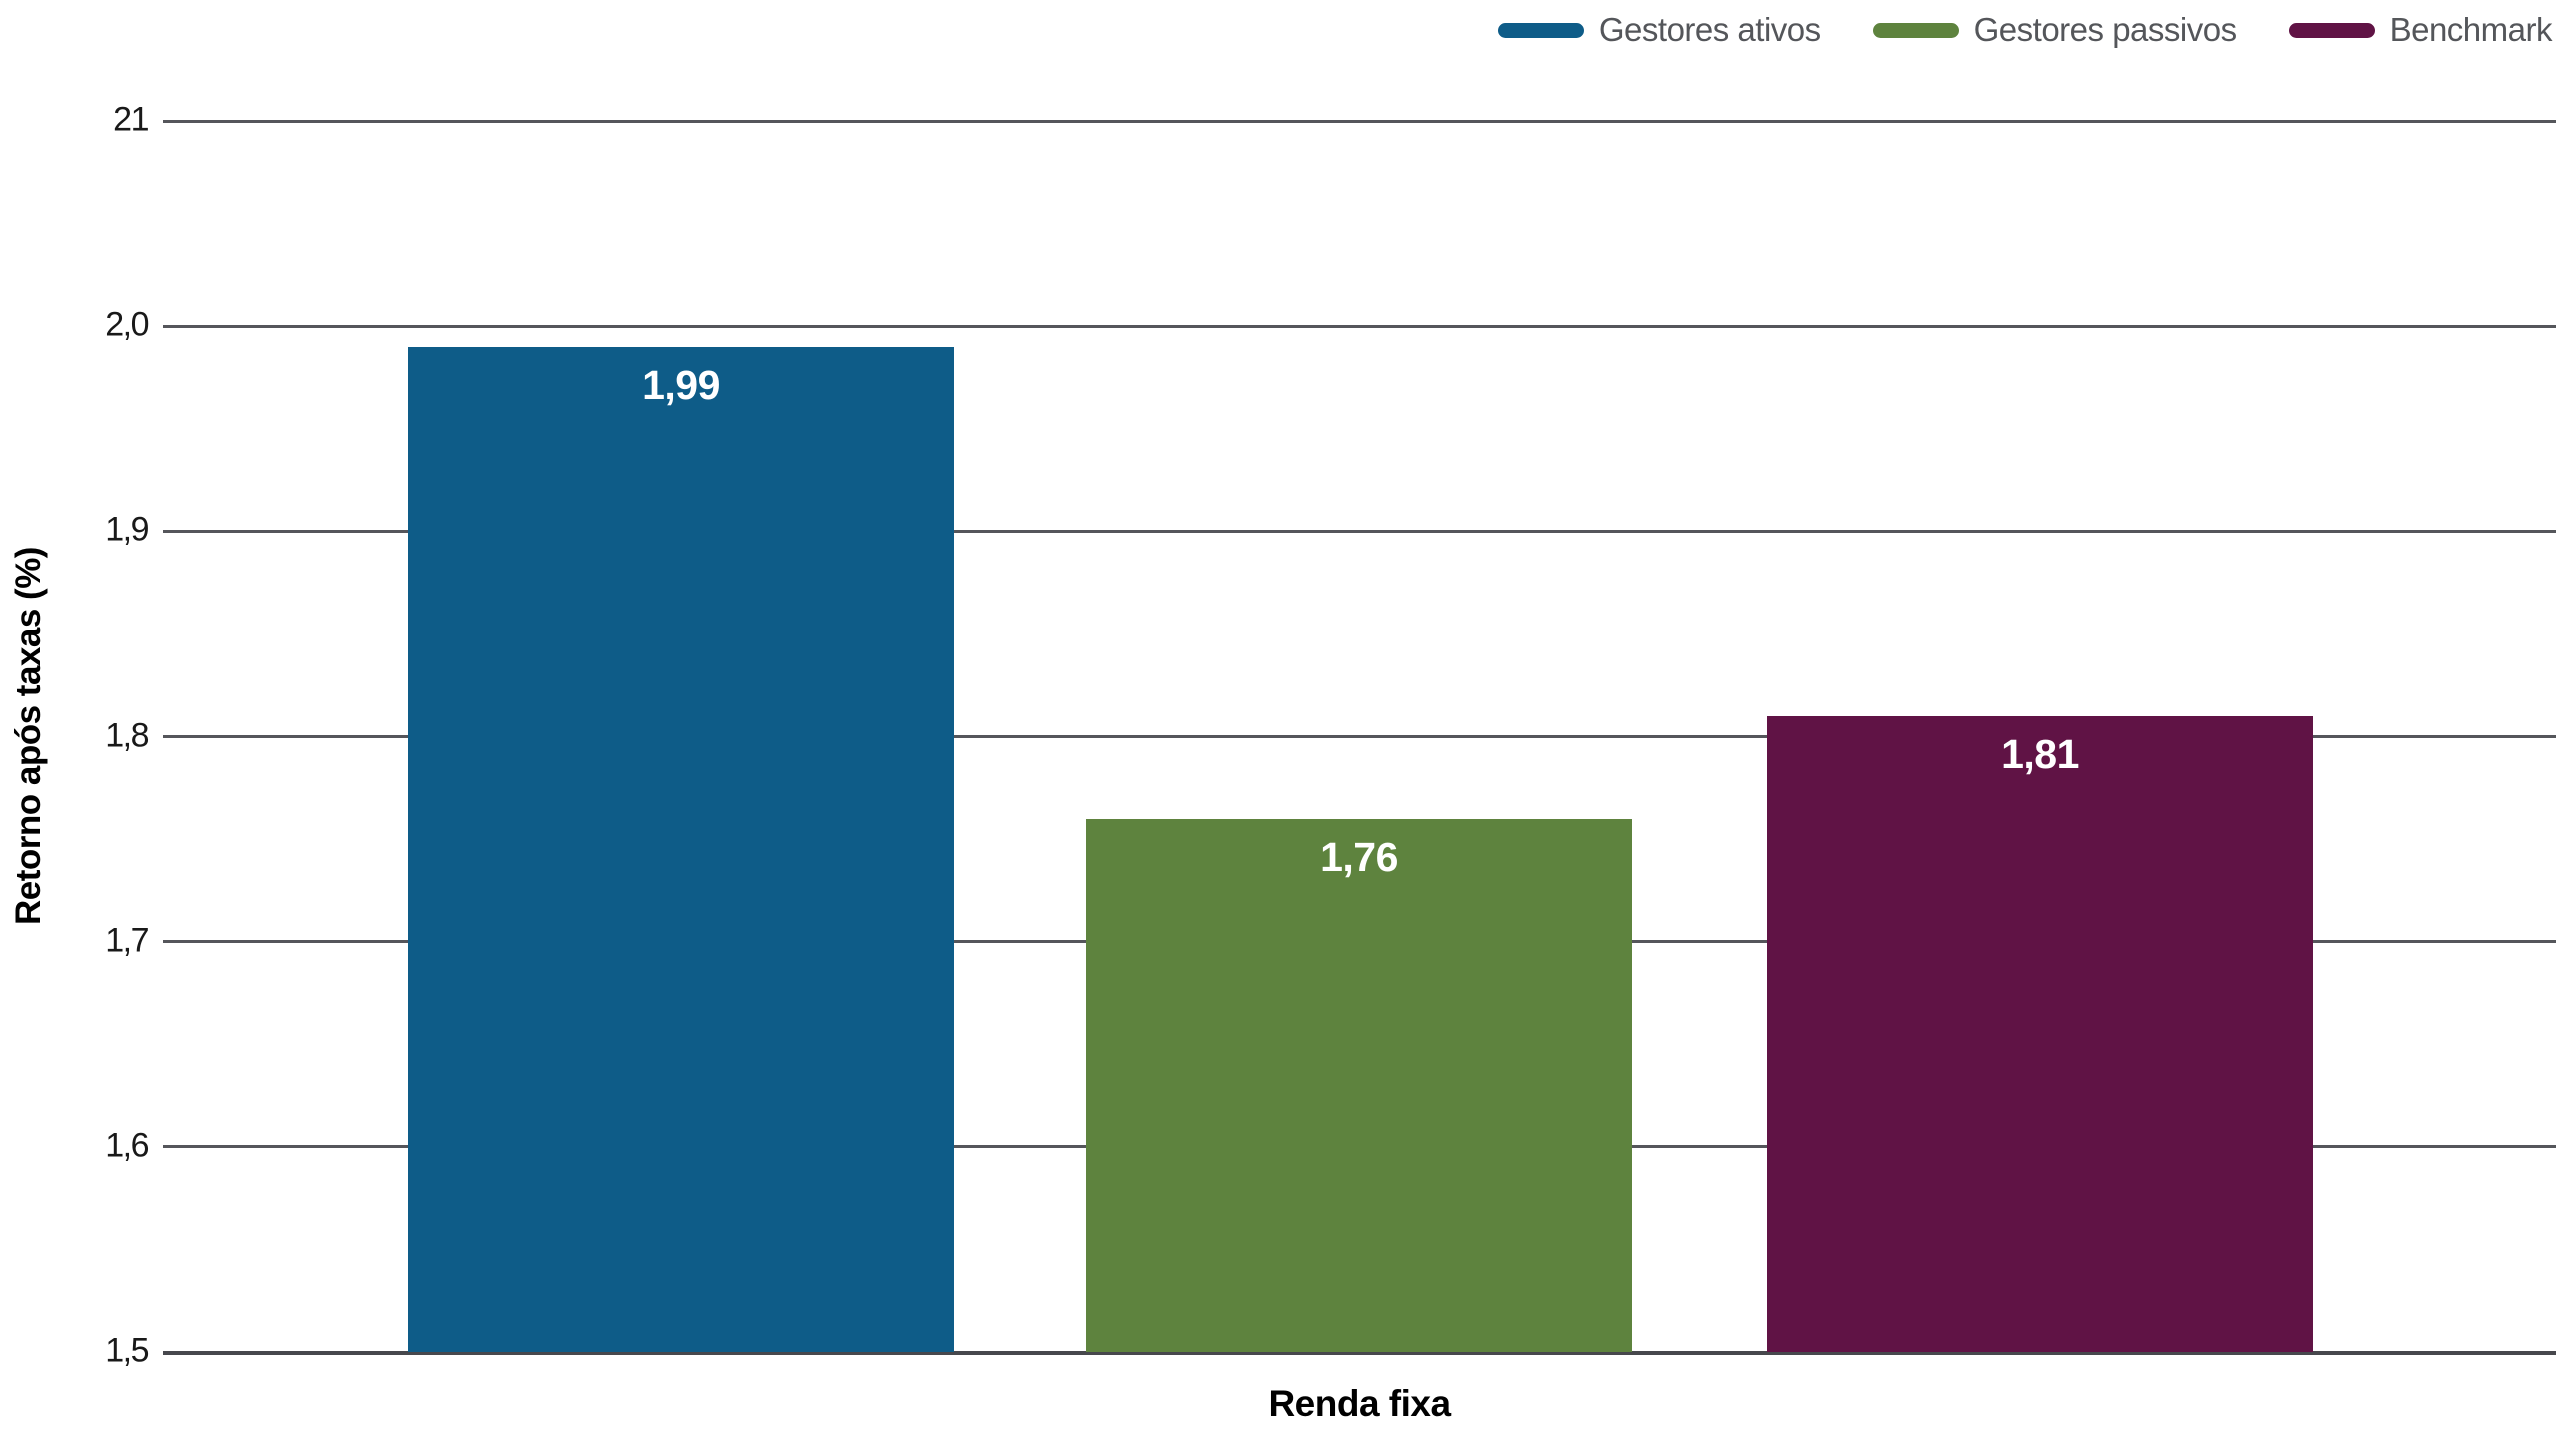  What do you see at coordinates (681, 849) in the screenshot?
I see `bar-gestores-ativos: 1,99` at bounding box center [681, 849].